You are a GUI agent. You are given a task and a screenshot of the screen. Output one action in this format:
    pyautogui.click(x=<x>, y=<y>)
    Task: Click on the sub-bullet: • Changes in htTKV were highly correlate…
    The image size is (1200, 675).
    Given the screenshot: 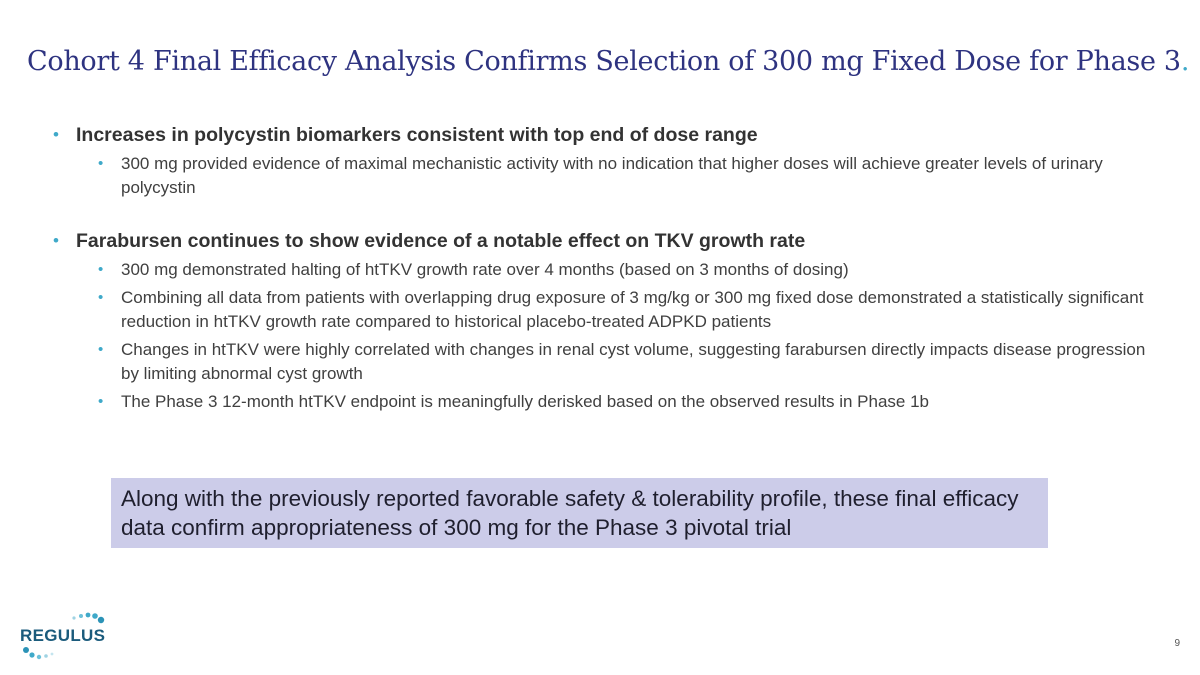 What is the action you would take?
    pyautogui.click(x=605, y=362)
    